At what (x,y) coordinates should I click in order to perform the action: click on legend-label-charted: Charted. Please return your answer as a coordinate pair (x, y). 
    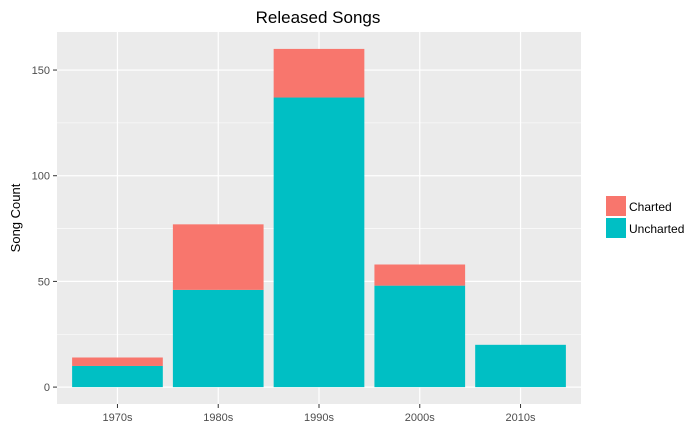
    Looking at the image, I should click on (650, 207).